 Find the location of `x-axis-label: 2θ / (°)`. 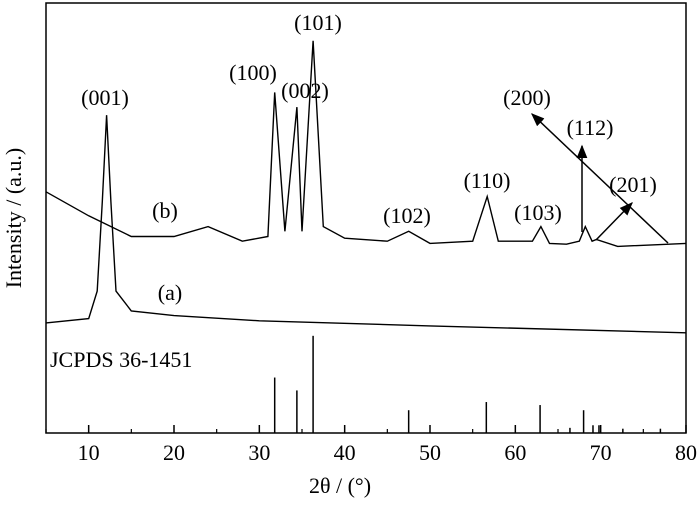

x-axis-label: 2θ / (°) is located at coordinates (340, 485).